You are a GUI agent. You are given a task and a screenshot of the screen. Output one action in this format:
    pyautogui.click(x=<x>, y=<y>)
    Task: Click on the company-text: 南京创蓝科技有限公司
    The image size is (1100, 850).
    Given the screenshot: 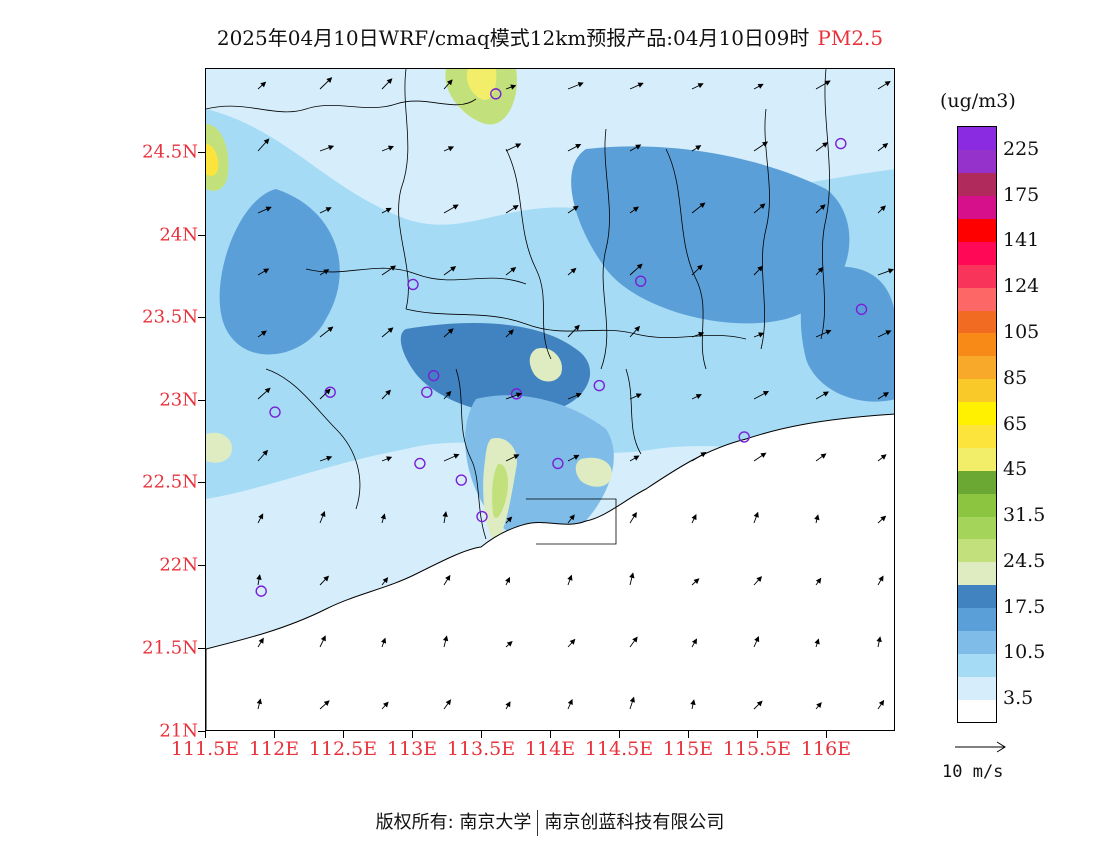 What is the action you would take?
    pyautogui.click(x=634, y=822)
    